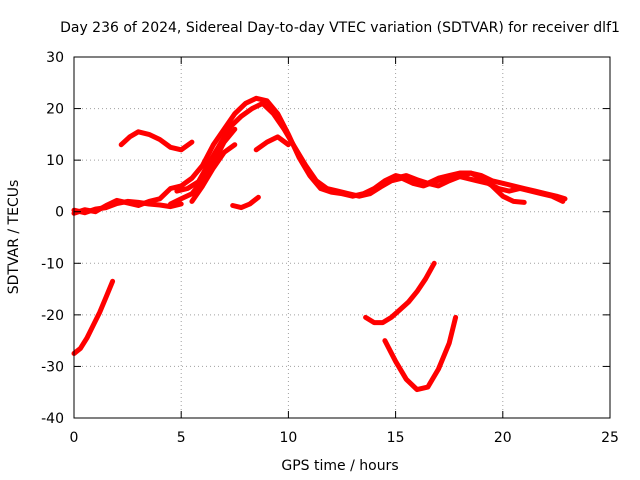  What do you see at coordinates (52, 316) in the screenshot?
I see `y-tick-label: -20` at bounding box center [52, 316].